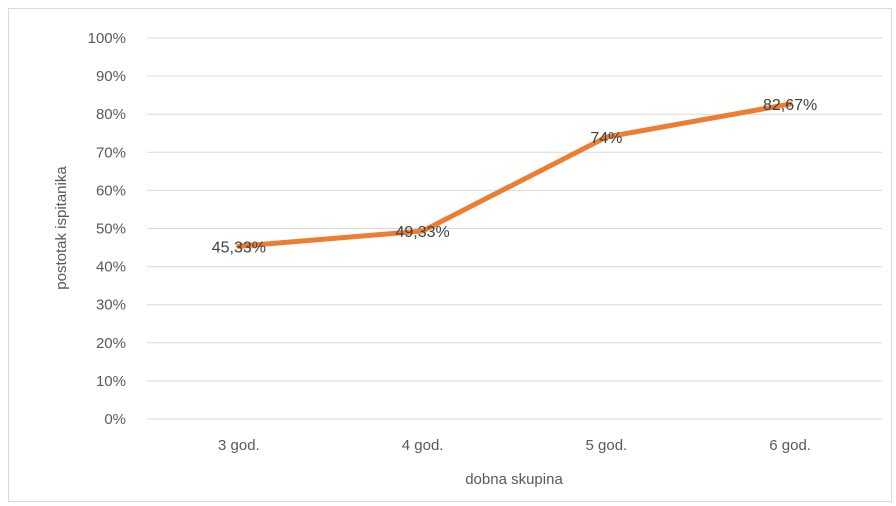  I want to click on y-tick-label: 80%, so click(111, 114).